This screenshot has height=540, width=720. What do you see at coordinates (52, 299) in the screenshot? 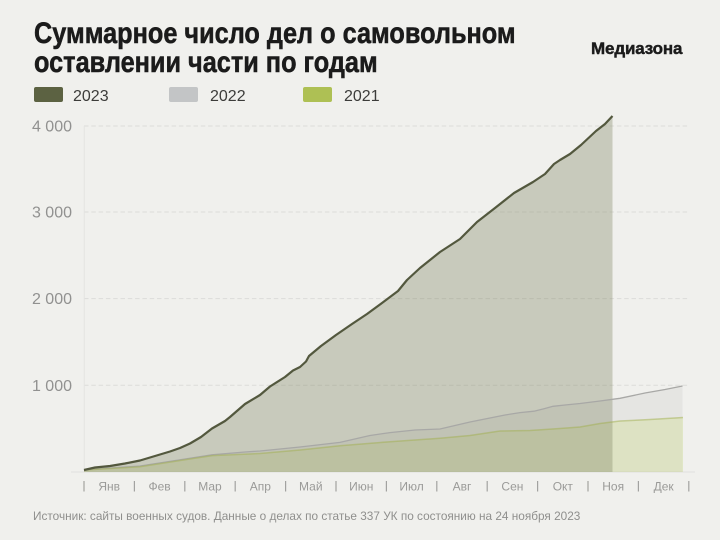
I see `svg-text: 2 000` at bounding box center [52, 299].